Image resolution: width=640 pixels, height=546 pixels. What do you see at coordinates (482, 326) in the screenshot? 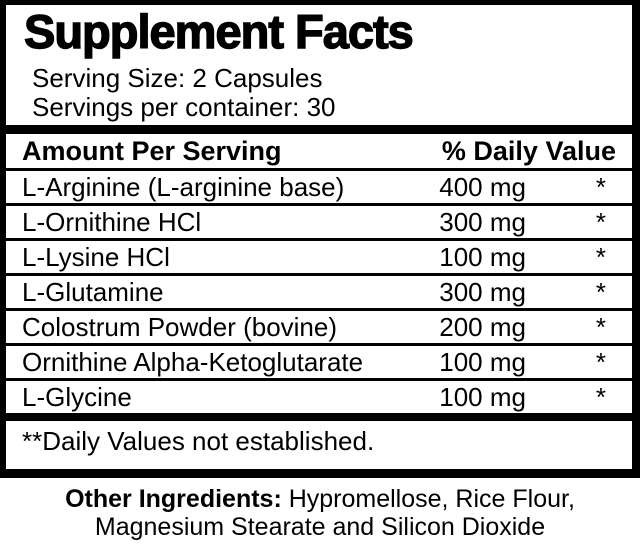
I see `ingredient-amount: 200 mg` at bounding box center [482, 326].